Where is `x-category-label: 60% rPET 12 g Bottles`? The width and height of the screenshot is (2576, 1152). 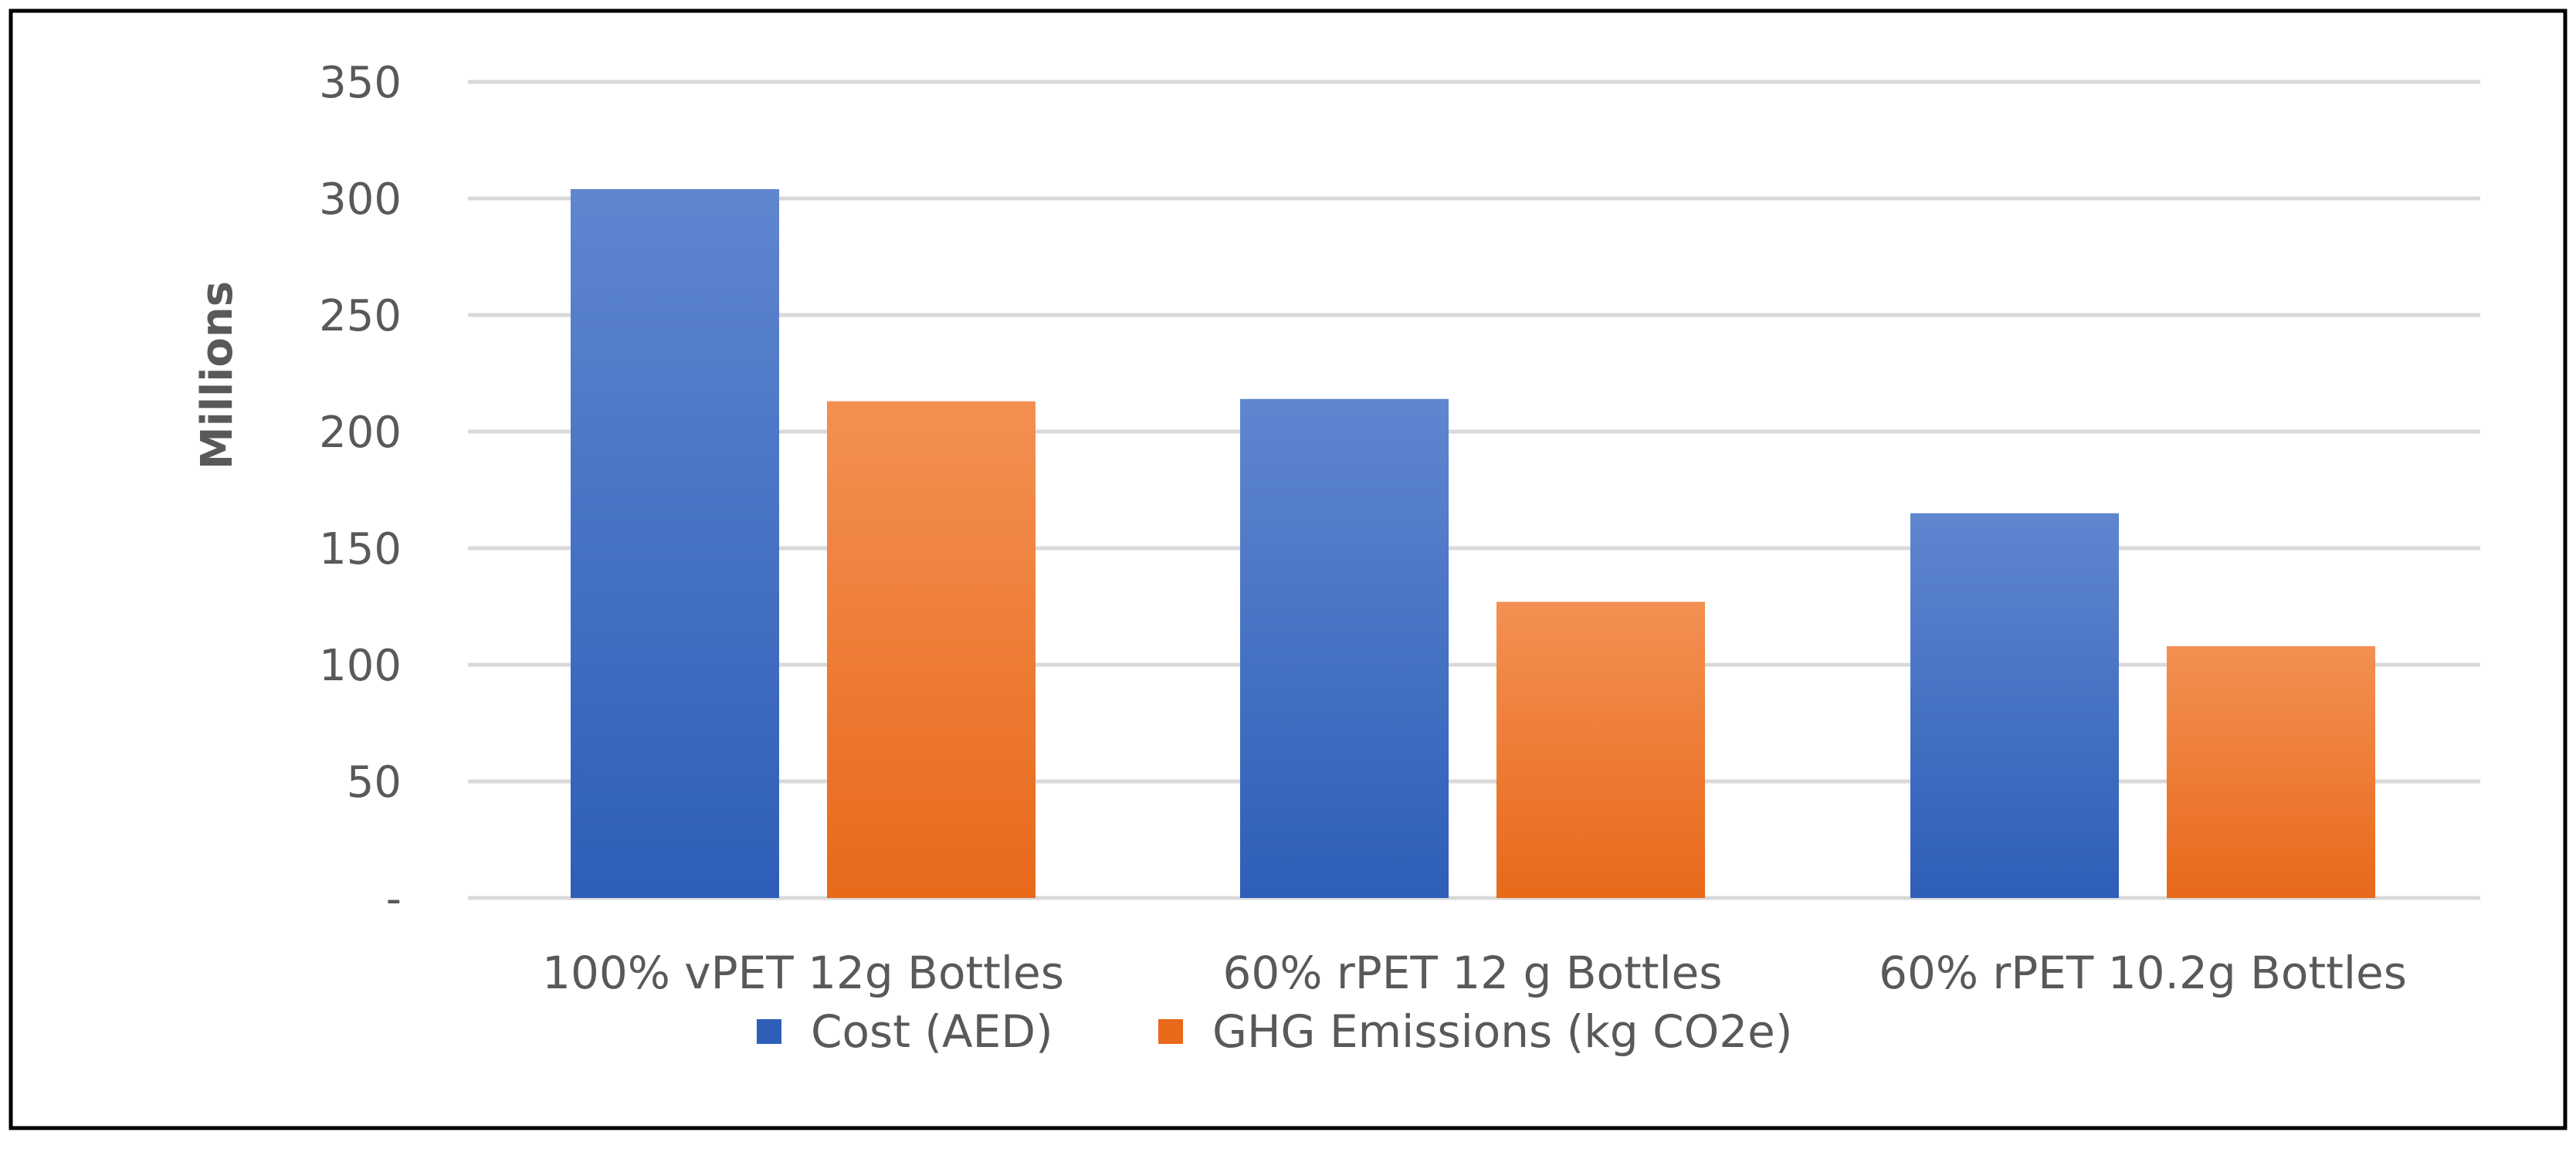
x-category-label: 60% rPET 12 g Bottles is located at coordinates (1473, 973).